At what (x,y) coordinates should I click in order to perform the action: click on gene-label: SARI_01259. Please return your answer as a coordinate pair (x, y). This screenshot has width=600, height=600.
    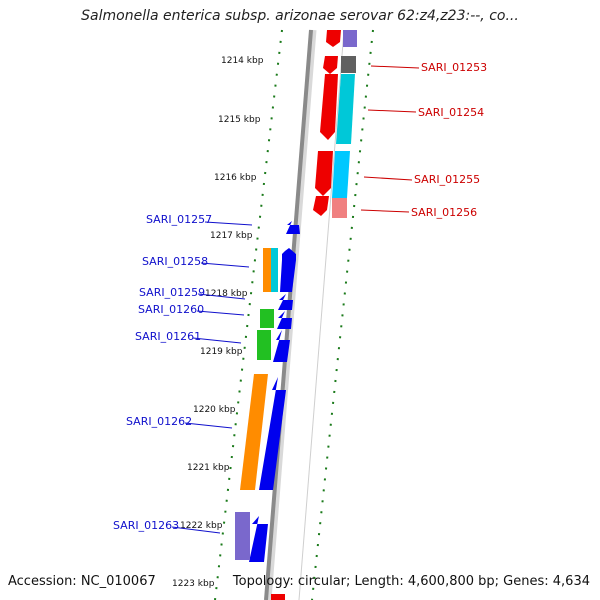
    Looking at the image, I should click on (172, 292).